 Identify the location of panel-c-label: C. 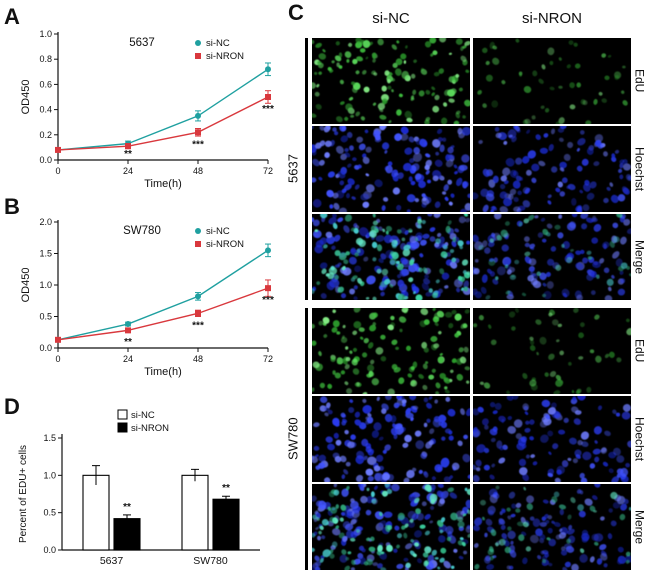
(296, 12).